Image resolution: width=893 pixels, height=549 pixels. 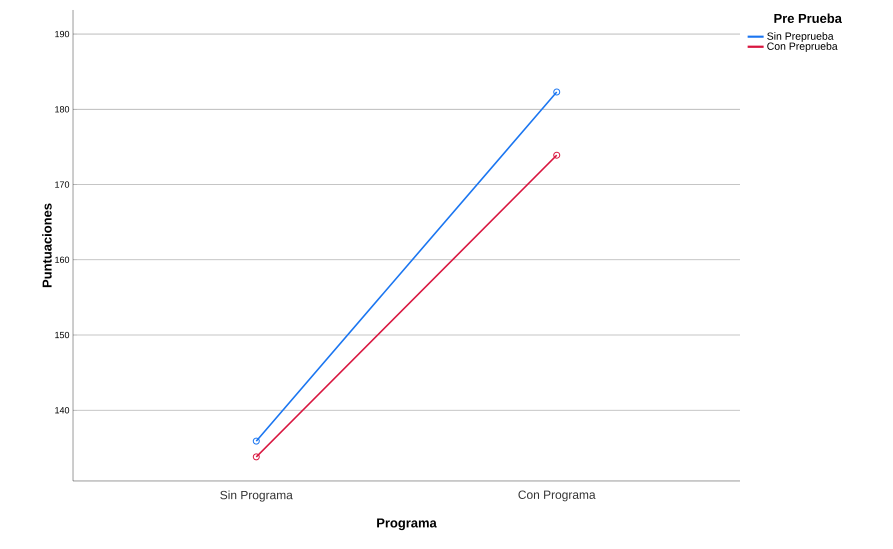 What do you see at coordinates (62, 109) in the screenshot?
I see `y-tick-label: 180` at bounding box center [62, 109].